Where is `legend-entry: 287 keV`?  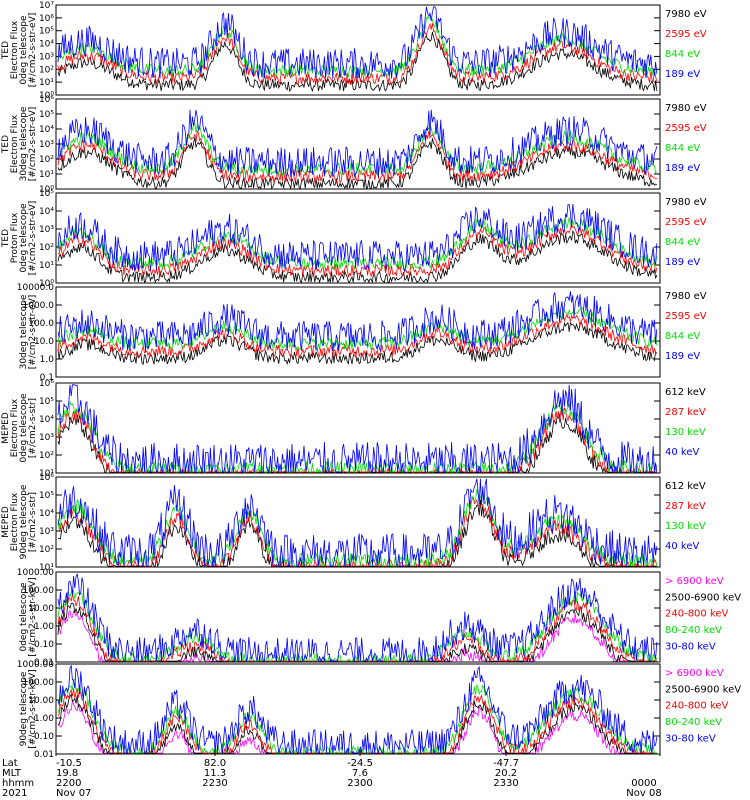
legend-entry: 287 keV is located at coordinates (685, 506).